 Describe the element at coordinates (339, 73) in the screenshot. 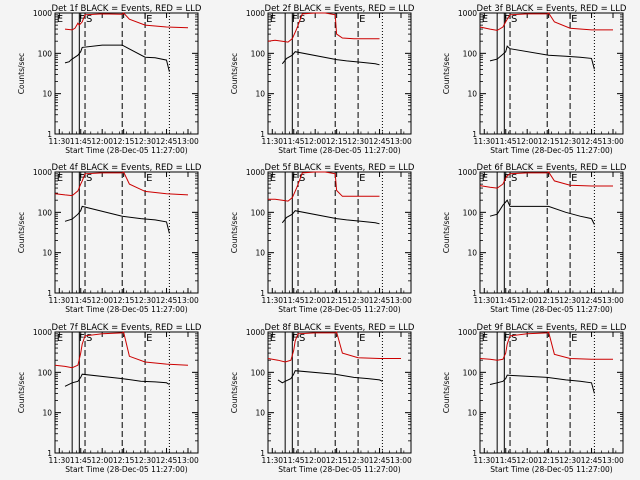

I see `plot-frame` at that location.